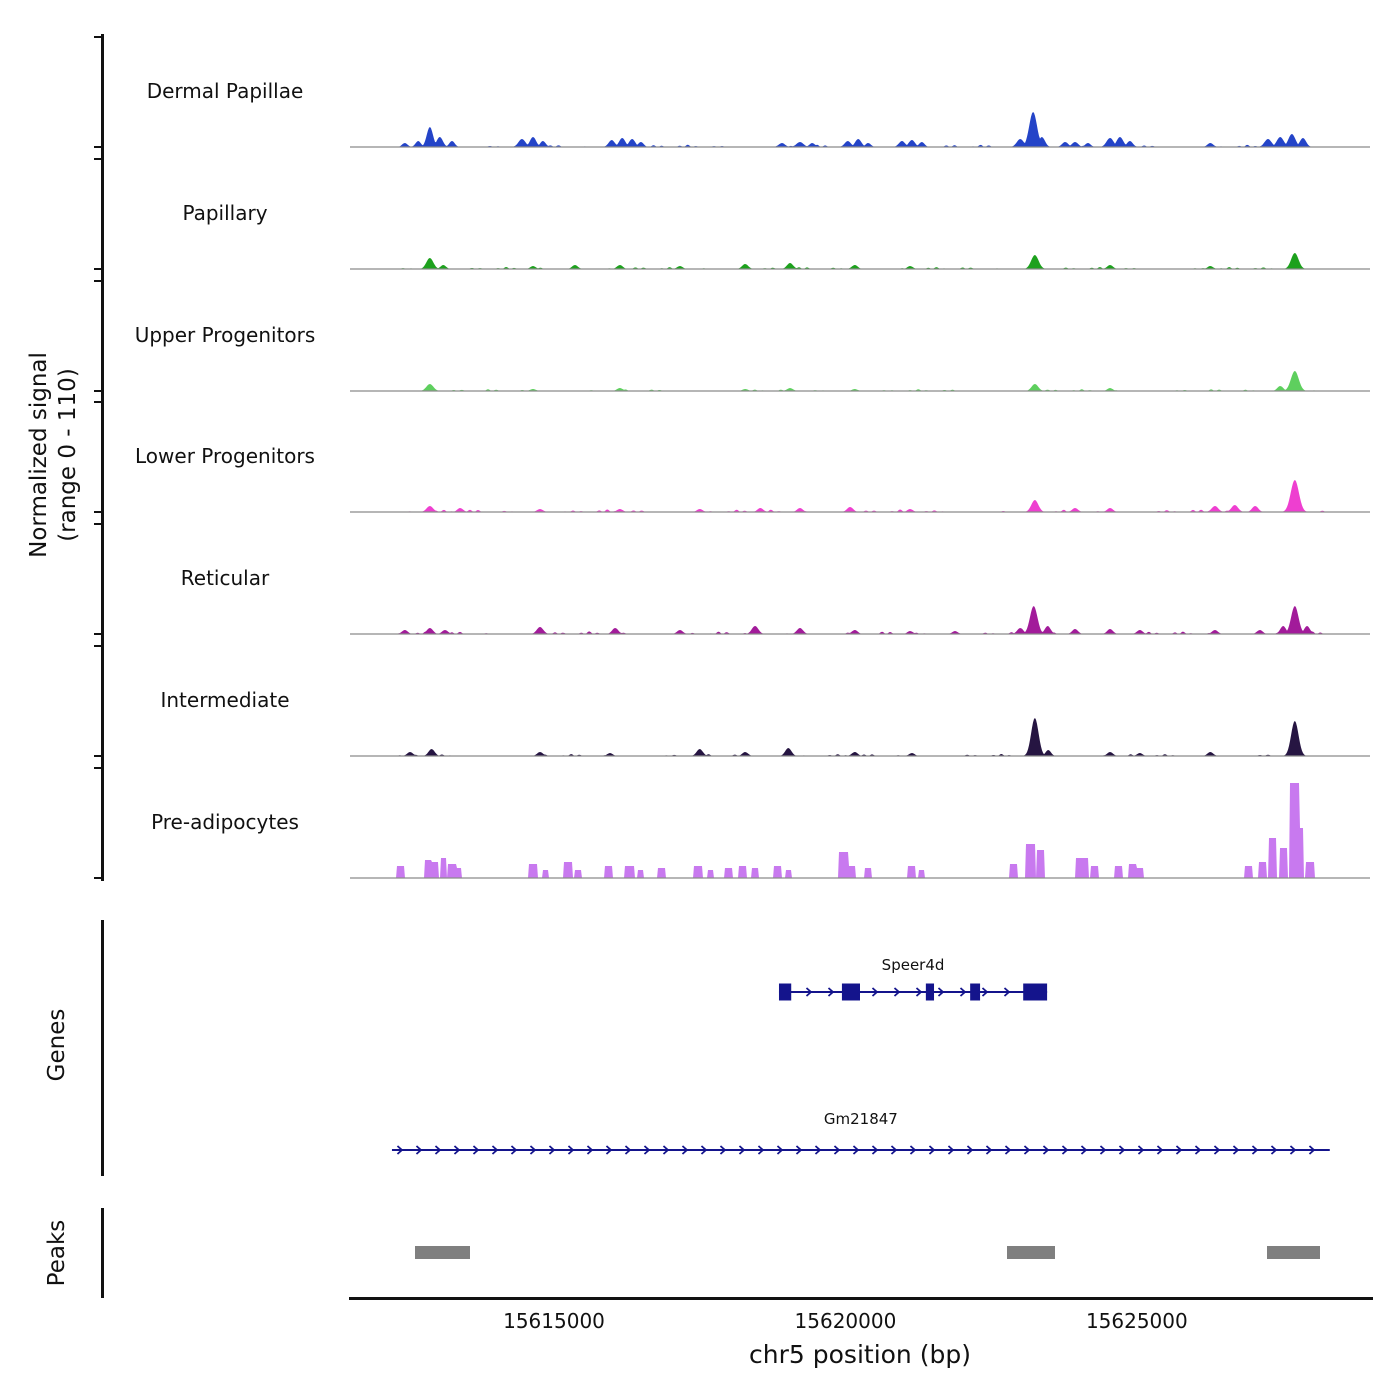  I want to click on track-label-reticular: Reticular, so click(225, 578).